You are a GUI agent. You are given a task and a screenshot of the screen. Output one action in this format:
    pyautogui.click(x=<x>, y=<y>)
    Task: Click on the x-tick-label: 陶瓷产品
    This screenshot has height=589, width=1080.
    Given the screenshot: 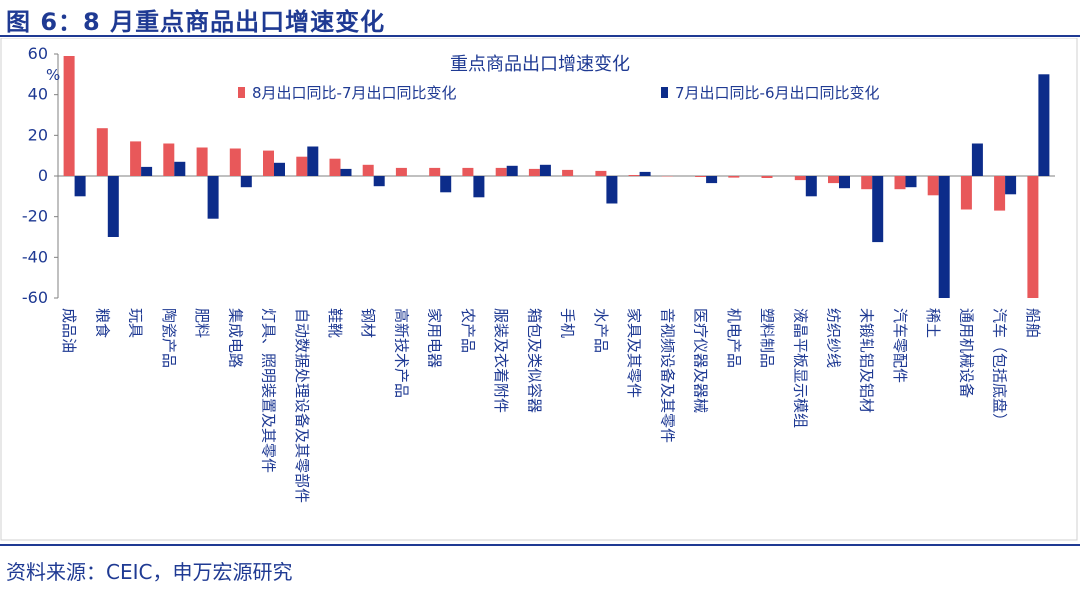 What is the action you would take?
    pyautogui.click(x=169, y=338)
    